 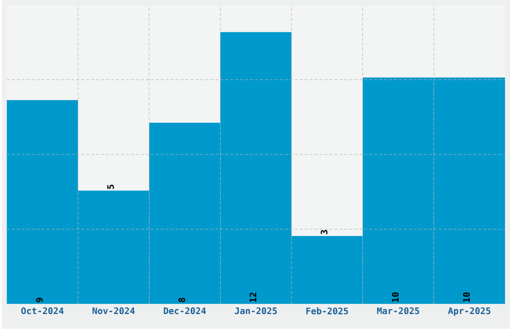 I want to click on x-tick-label: Apr-2025, so click(x=469, y=312).